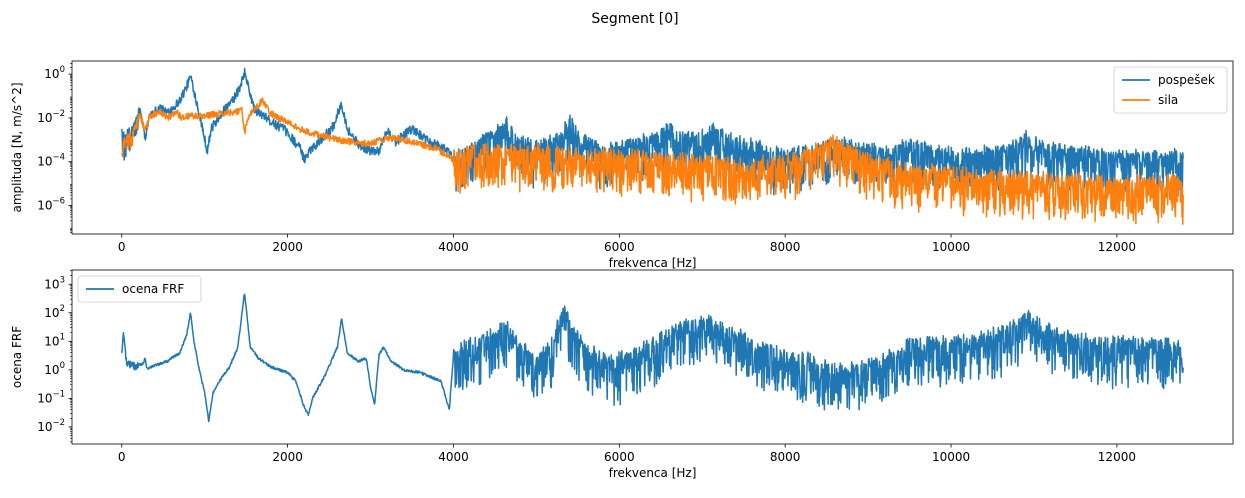  Describe the element at coordinates (17, 147) in the screenshot. I see `y-axis-label: amplituda [N, m/s^2]` at that location.